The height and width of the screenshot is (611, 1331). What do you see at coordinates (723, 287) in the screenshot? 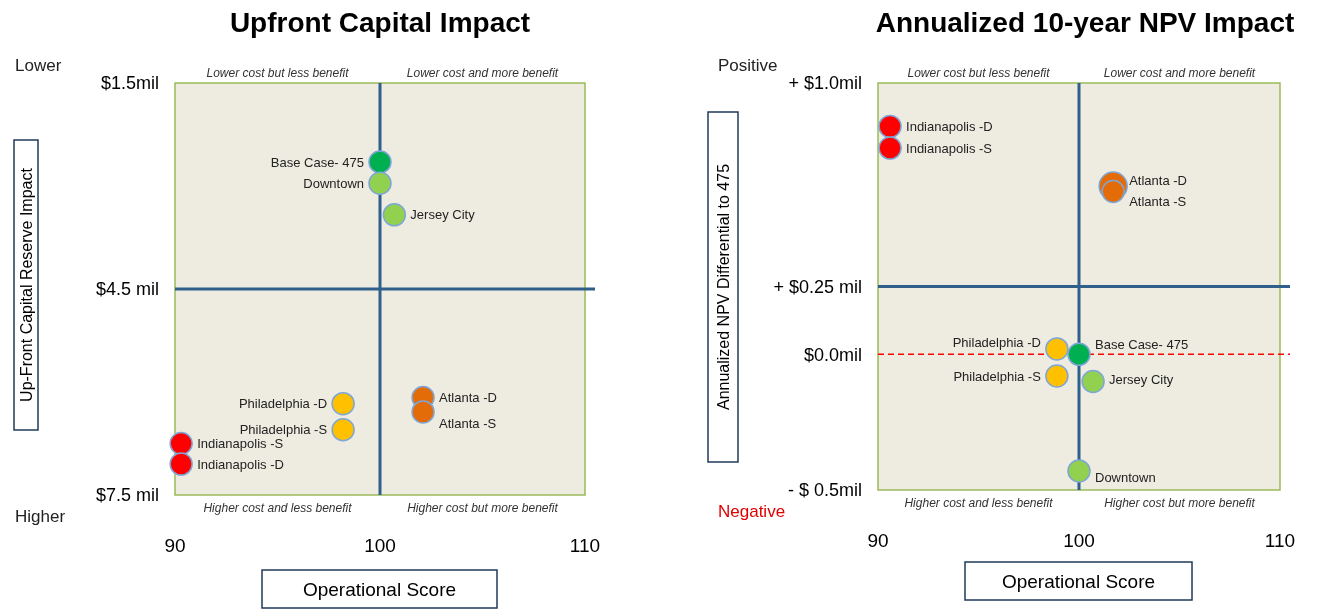
I see `y-axis-title: Annualized NPV Differential to 475` at bounding box center [723, 287].